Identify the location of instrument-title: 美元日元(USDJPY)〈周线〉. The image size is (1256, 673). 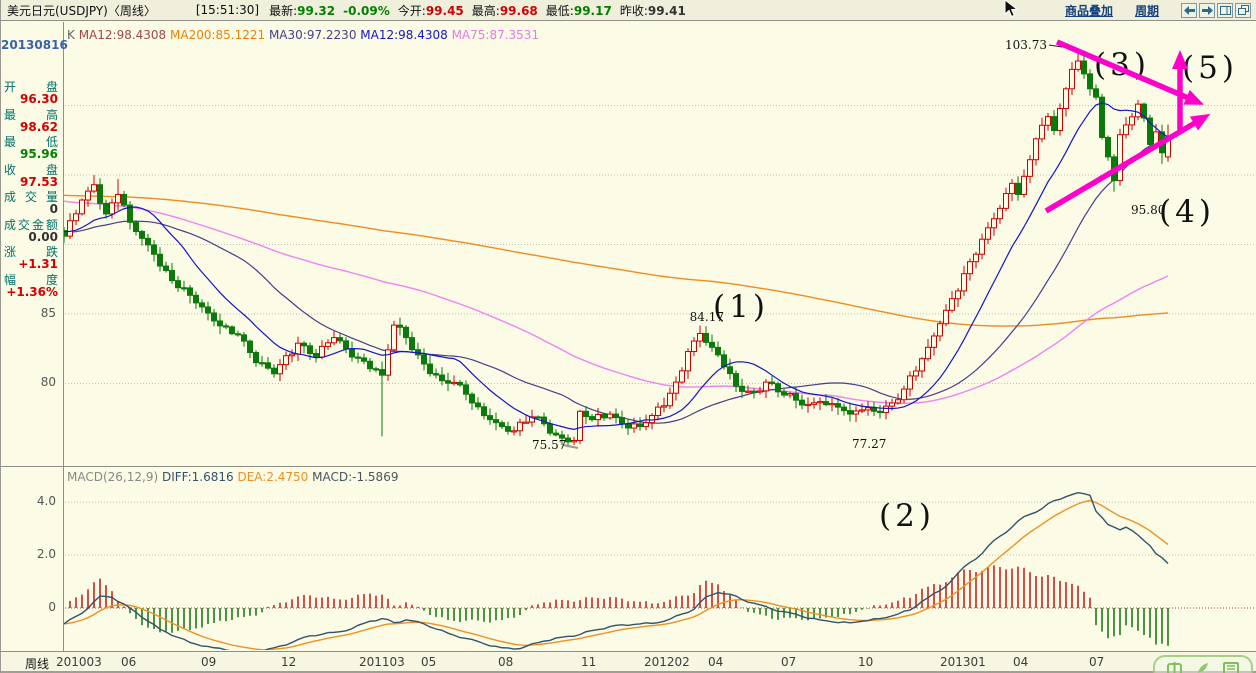
(81, 10).